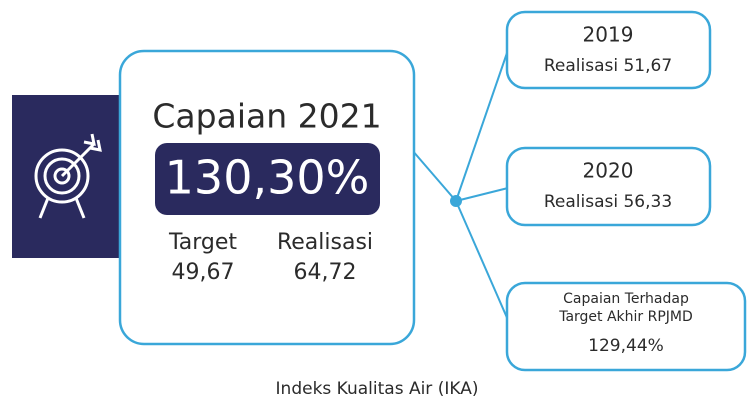 Image resolution: width=754 pixels, height=412 pixels. I want to click on connectors, so click(460, 185).